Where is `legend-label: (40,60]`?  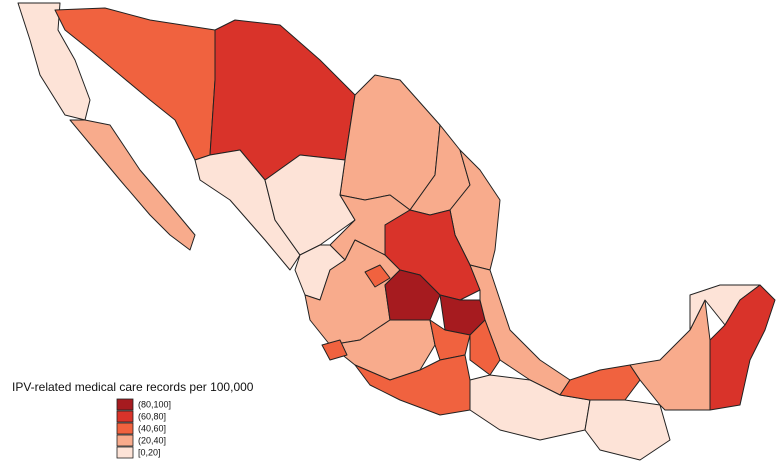
legend-label: (40,60] is located at coordinates (152, 428).